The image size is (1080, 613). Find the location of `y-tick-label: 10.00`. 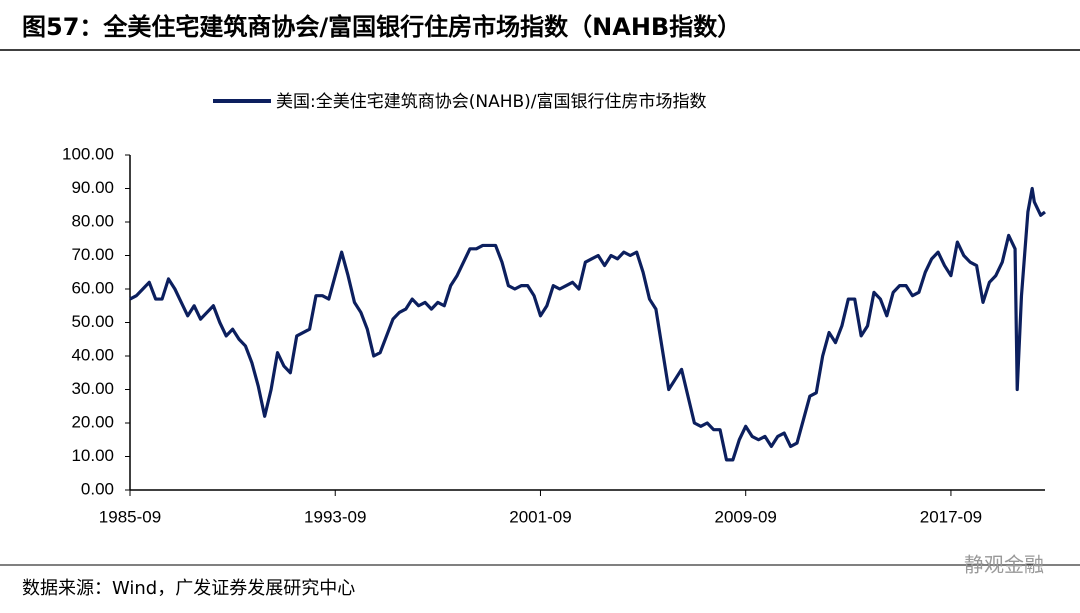

y-tick-label: 10.00 is located at coordinates (92, 455).